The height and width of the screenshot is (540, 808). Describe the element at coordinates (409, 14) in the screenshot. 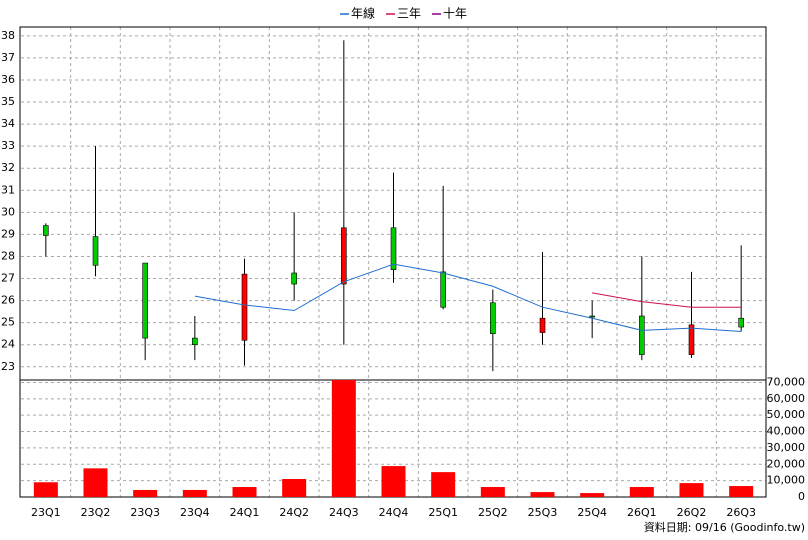

I see `legend-label: 三年` at that location.